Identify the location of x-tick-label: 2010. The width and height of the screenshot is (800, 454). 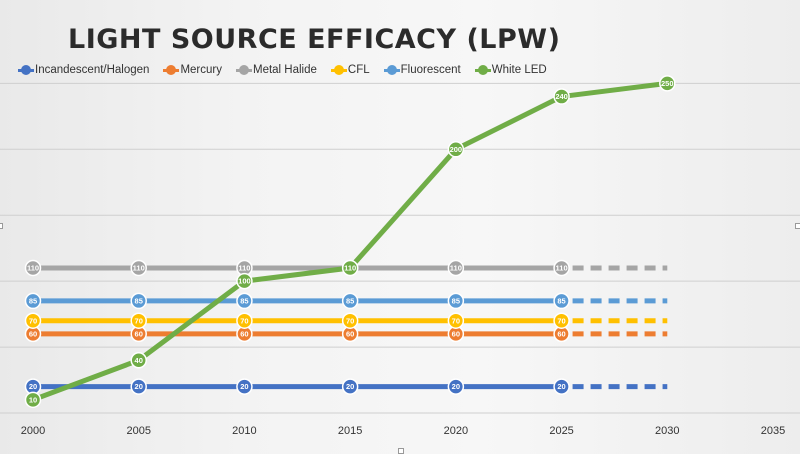
(244, 431).